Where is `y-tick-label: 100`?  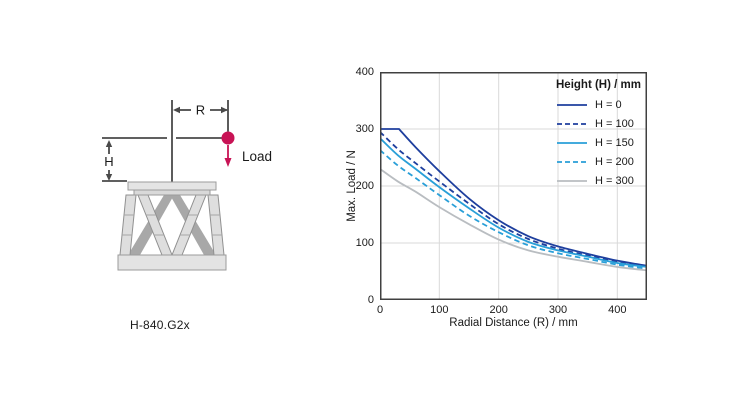
y-tick-label: 100 is located at coordinates (364, 242).